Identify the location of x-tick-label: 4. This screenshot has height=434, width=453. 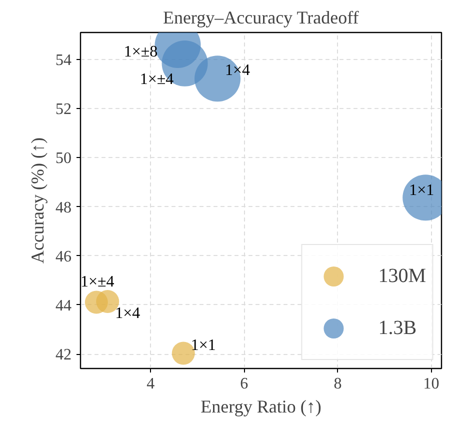
(150, 384).